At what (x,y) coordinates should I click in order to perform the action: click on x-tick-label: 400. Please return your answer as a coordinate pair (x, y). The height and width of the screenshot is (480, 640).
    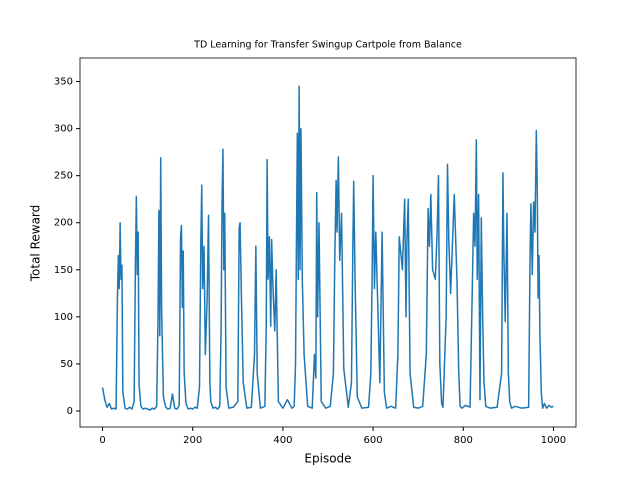
    Looking at the image, I should click on (282, 440).